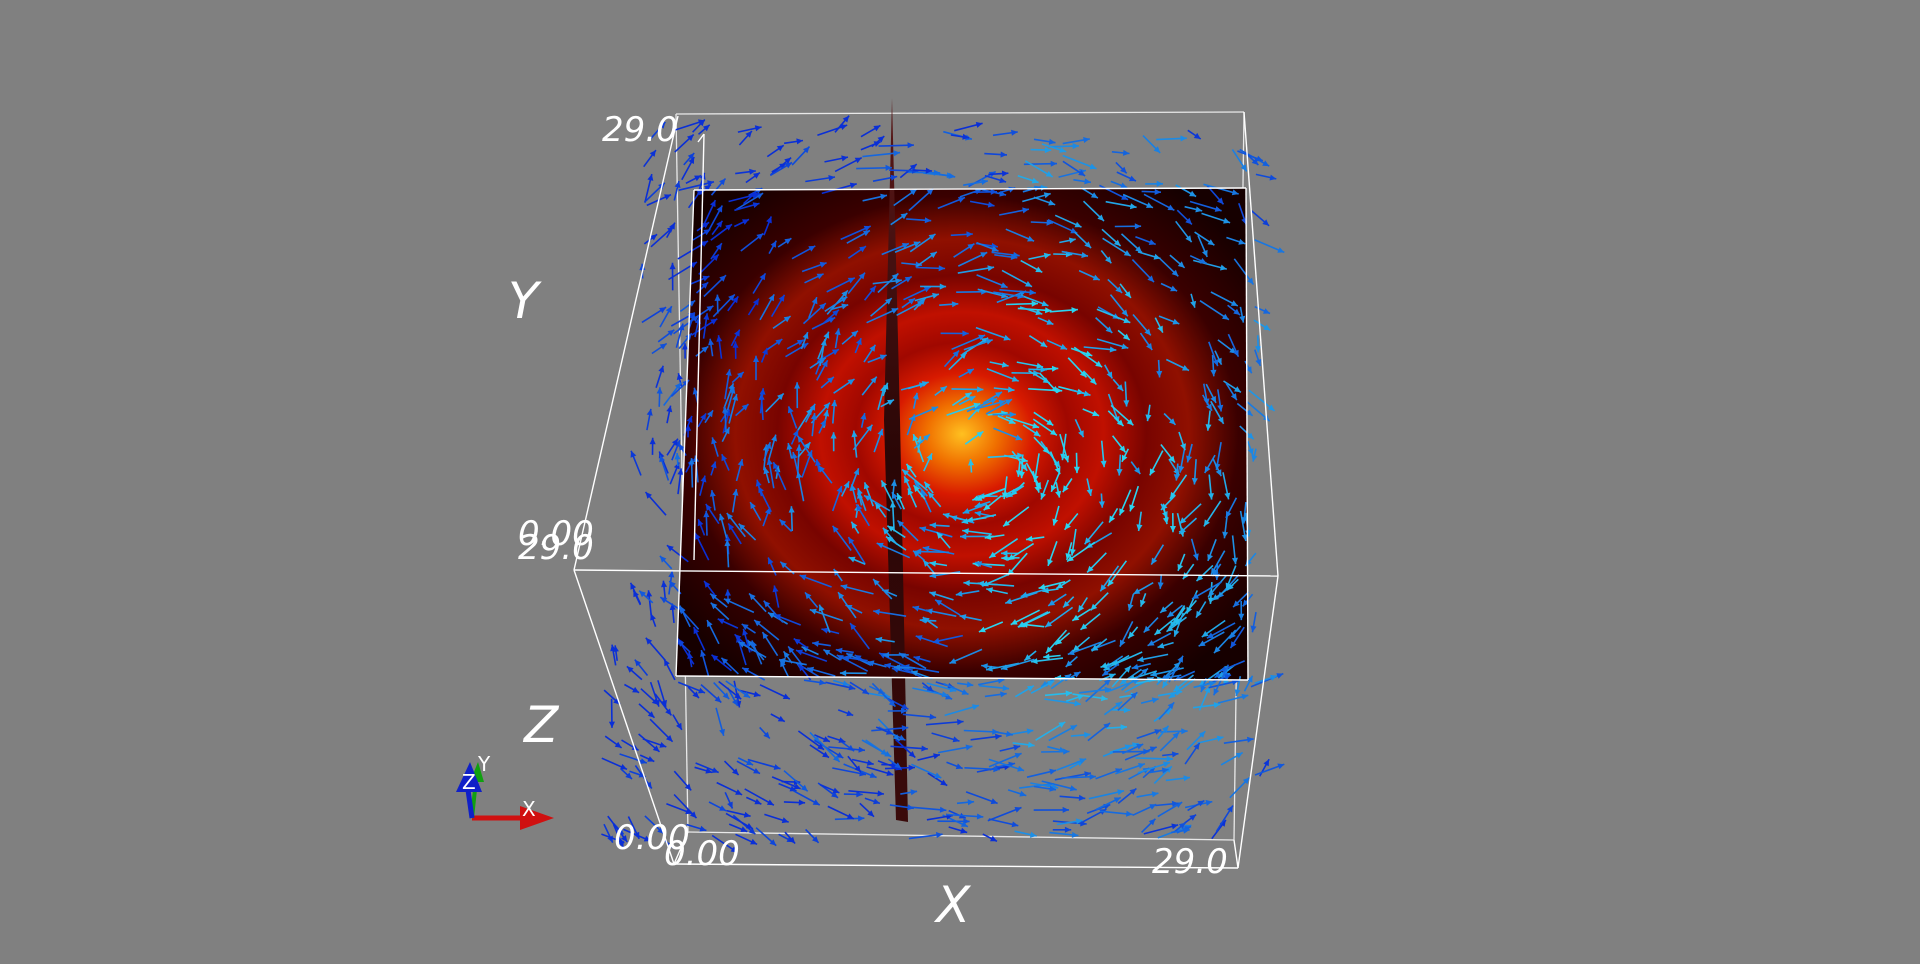 This screenshot has height=964, width=1920. I want to click on scalar-slice-vertical, so click(896, 460).